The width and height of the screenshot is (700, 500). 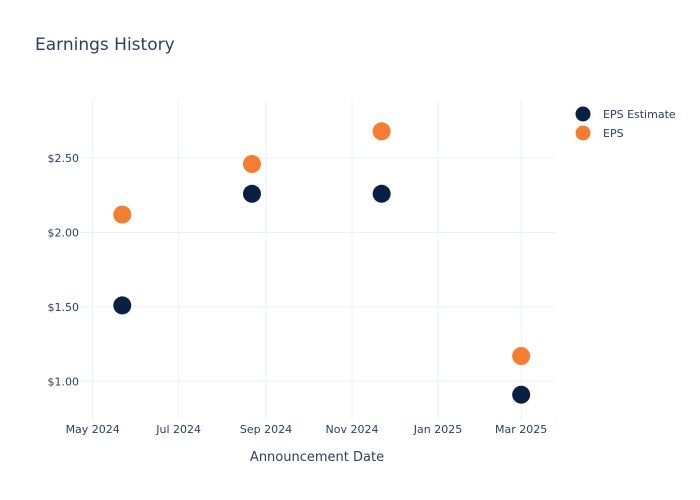 I want to click on x-tick-label: Jul 2024, so click(x=178, y=429).